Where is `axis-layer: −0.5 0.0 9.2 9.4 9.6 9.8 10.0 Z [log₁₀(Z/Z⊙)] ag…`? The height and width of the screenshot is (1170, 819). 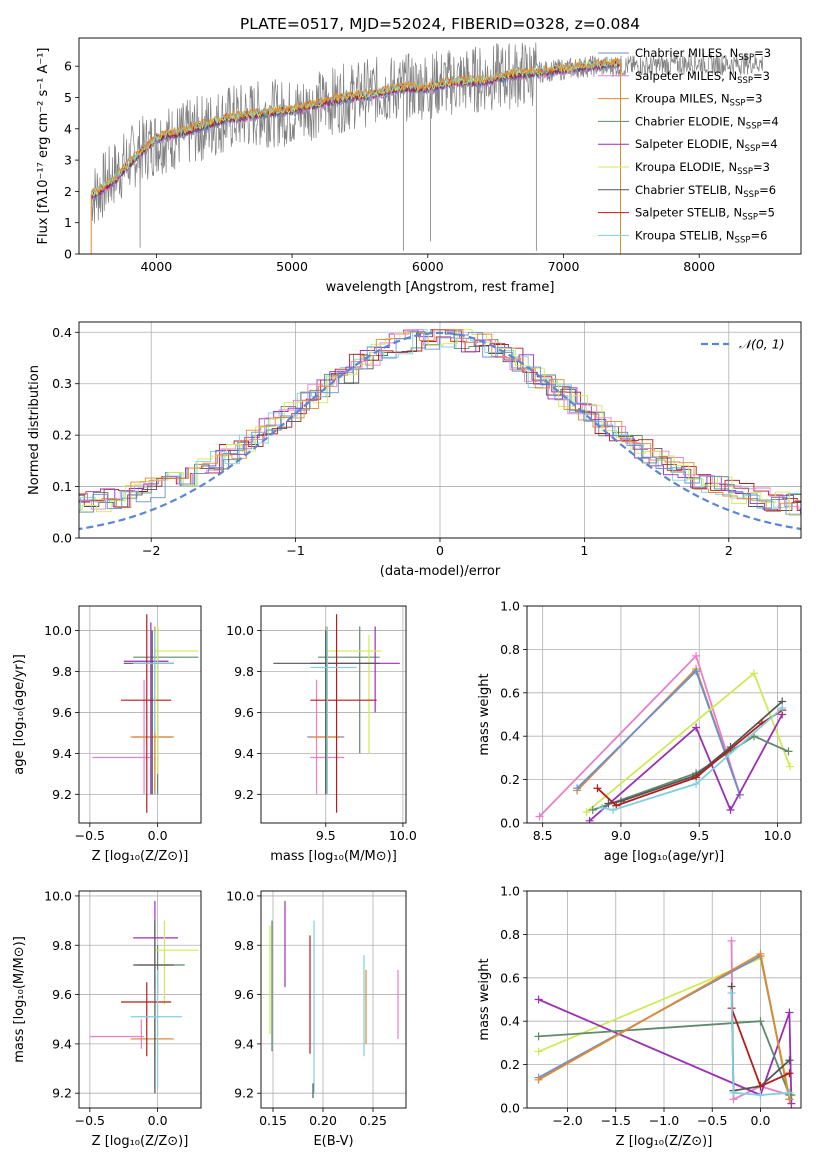 axis-layer: −0.5 0.0 9.2 9.4 9.6 9.8 10.0 Z [log₁₀(Z/Z⊙)] ag… is located at coordinates (107, 734).